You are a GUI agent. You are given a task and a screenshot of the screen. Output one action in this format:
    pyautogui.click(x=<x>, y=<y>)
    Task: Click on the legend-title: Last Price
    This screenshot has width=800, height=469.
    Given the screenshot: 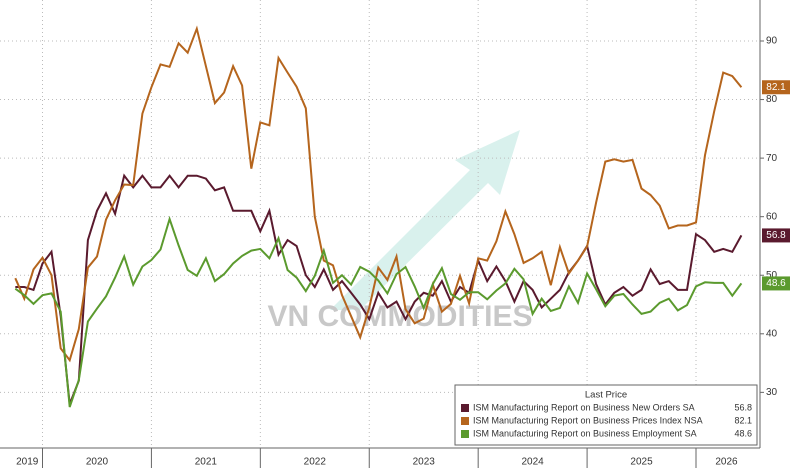 What is the action you would take?
    pyautogui.click(x=606, y=395)
    